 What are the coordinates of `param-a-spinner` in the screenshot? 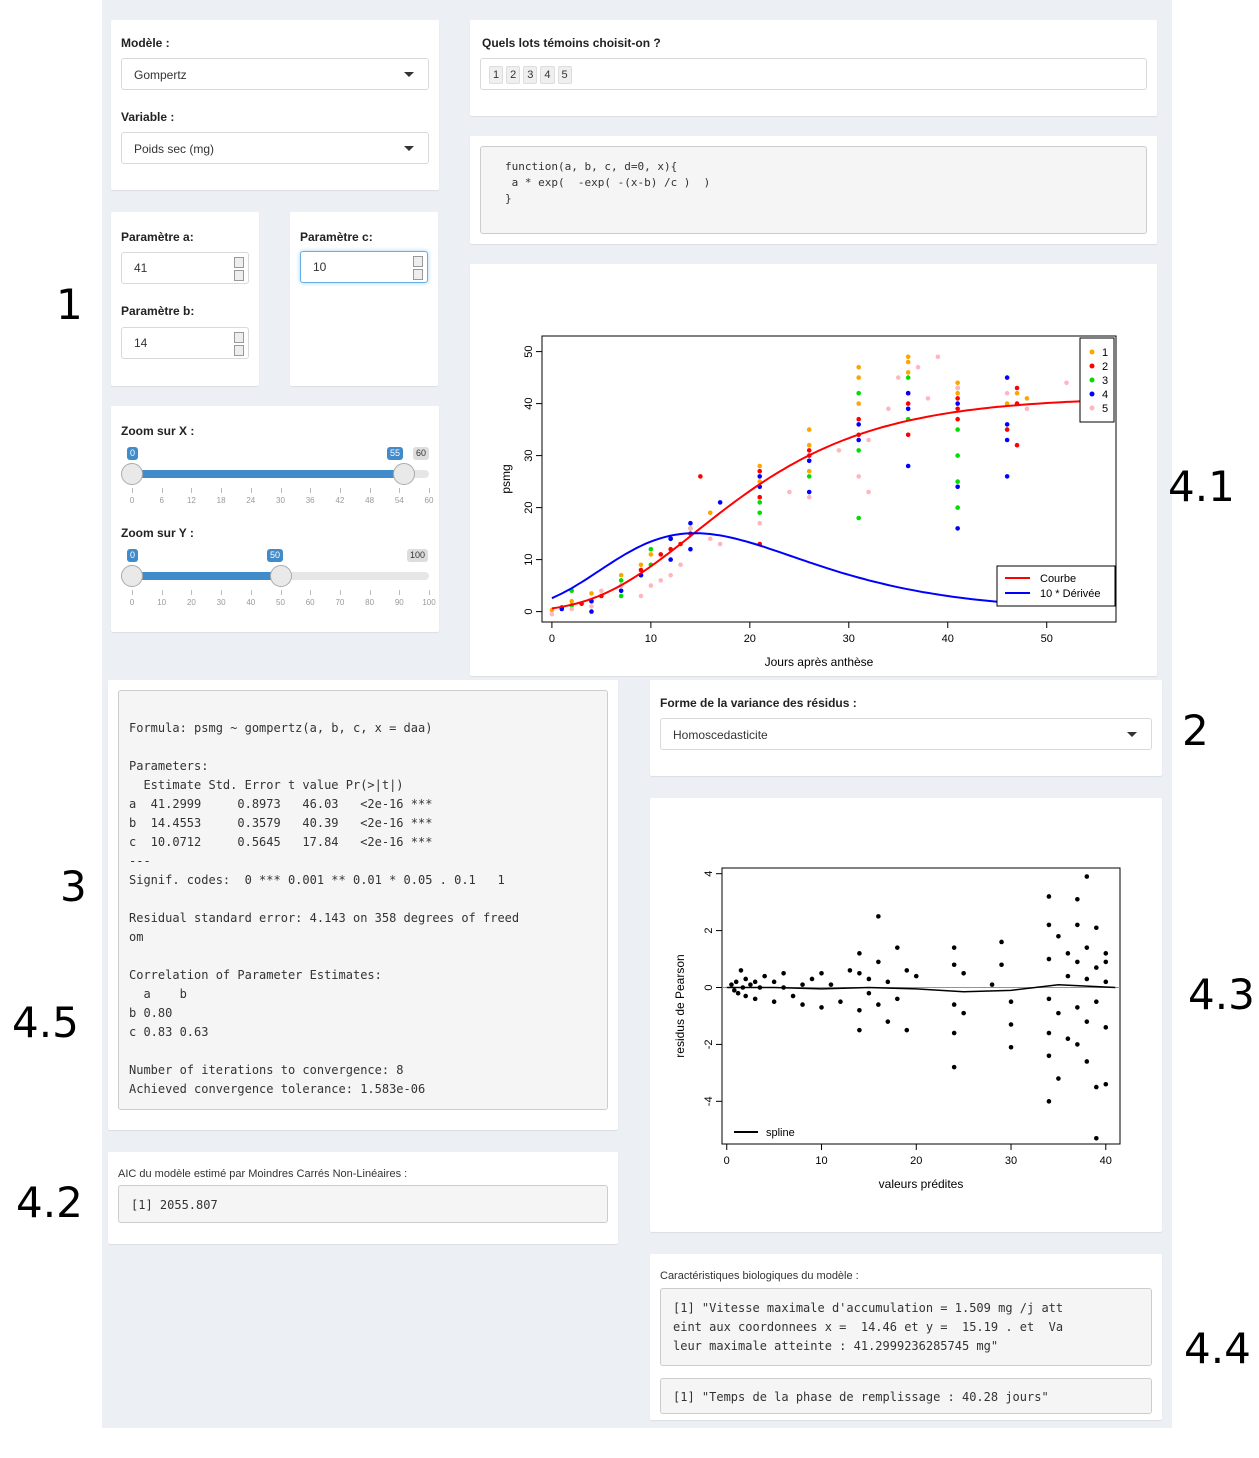 It's located at (239, 269).